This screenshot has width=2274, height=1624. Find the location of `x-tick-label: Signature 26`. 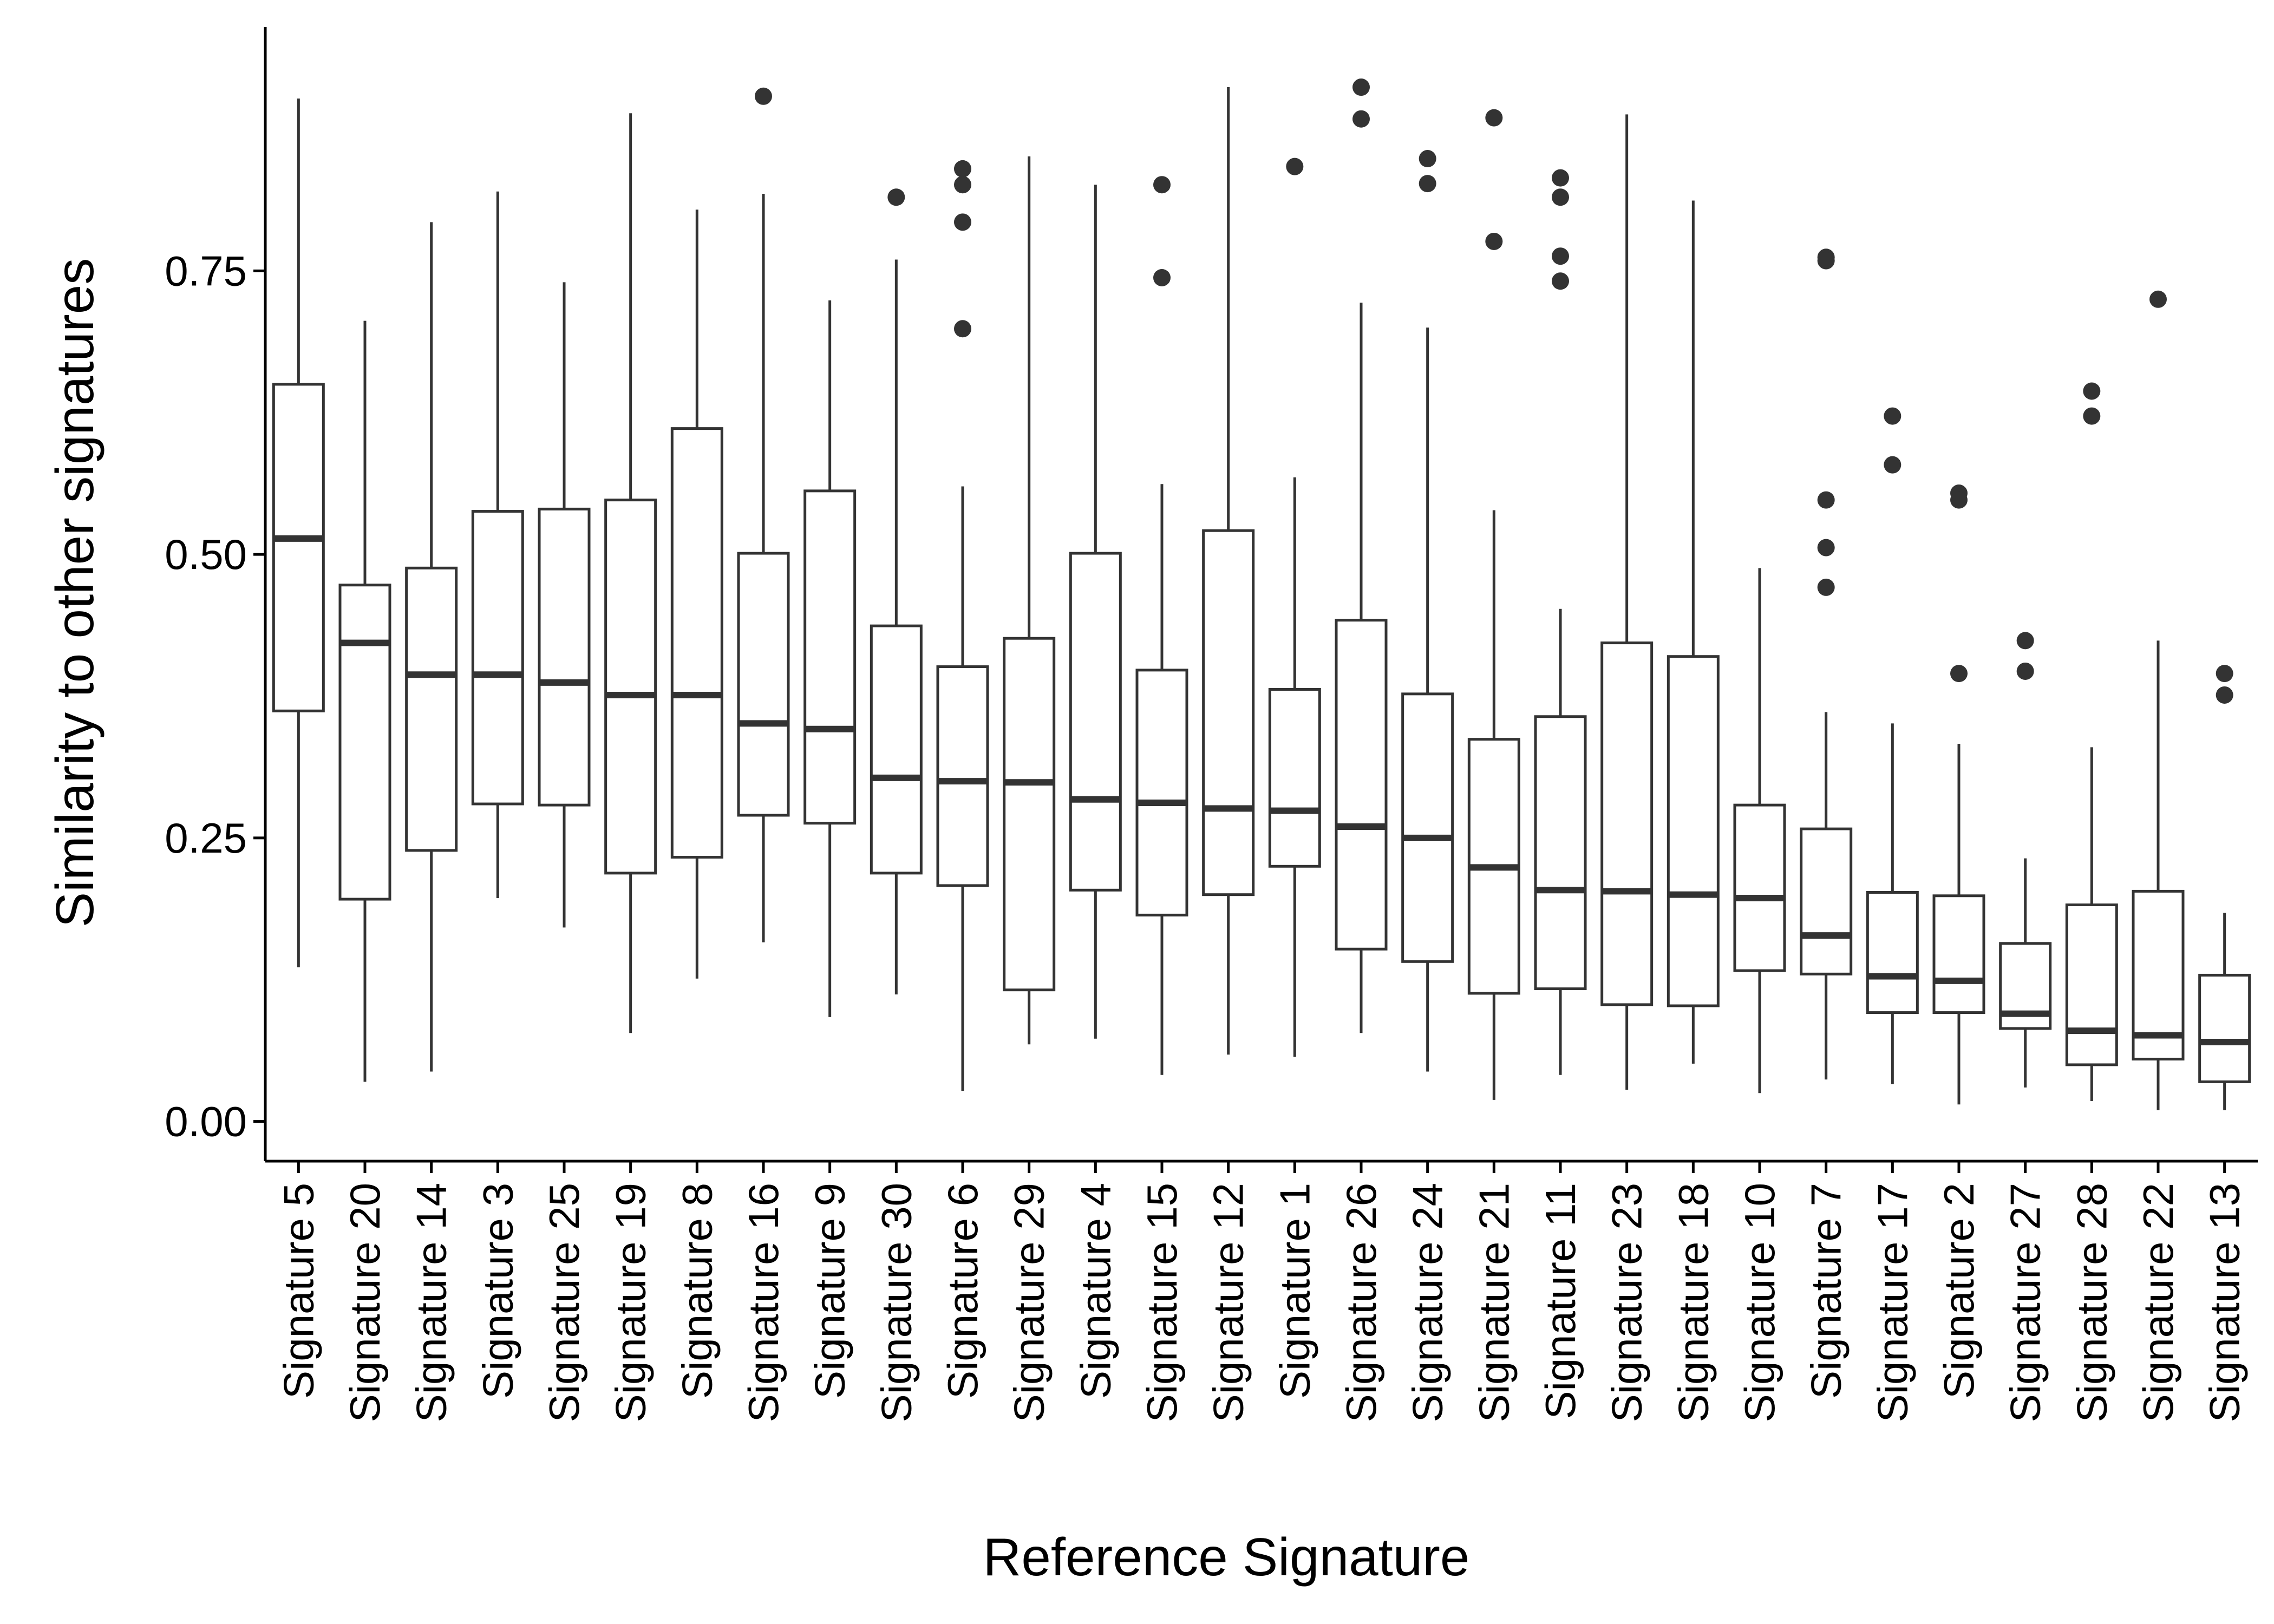

x-tick-label: Signature 26 is located at coordinates (1361, 1303).